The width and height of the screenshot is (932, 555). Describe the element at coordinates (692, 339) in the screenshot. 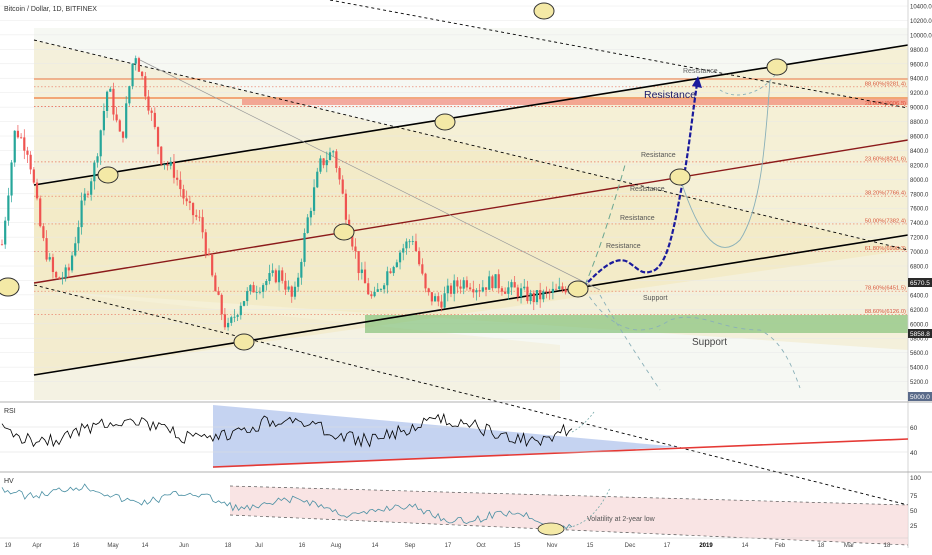

I see `projection-bearish-path` at that location.